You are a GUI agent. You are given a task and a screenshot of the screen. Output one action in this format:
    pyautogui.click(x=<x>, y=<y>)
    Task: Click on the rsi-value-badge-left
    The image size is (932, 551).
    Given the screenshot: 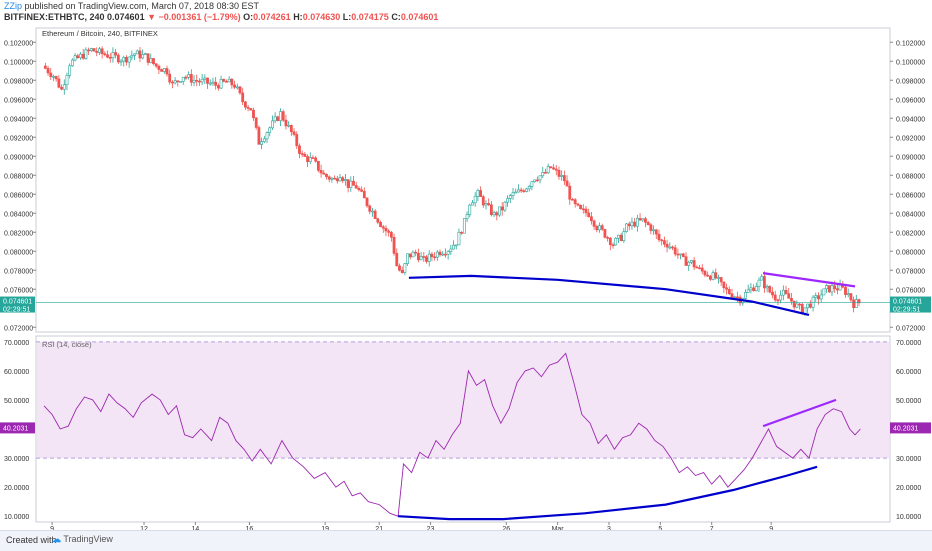 What is the action you would take?
    pyautogui.click(x=17, y=428)
    